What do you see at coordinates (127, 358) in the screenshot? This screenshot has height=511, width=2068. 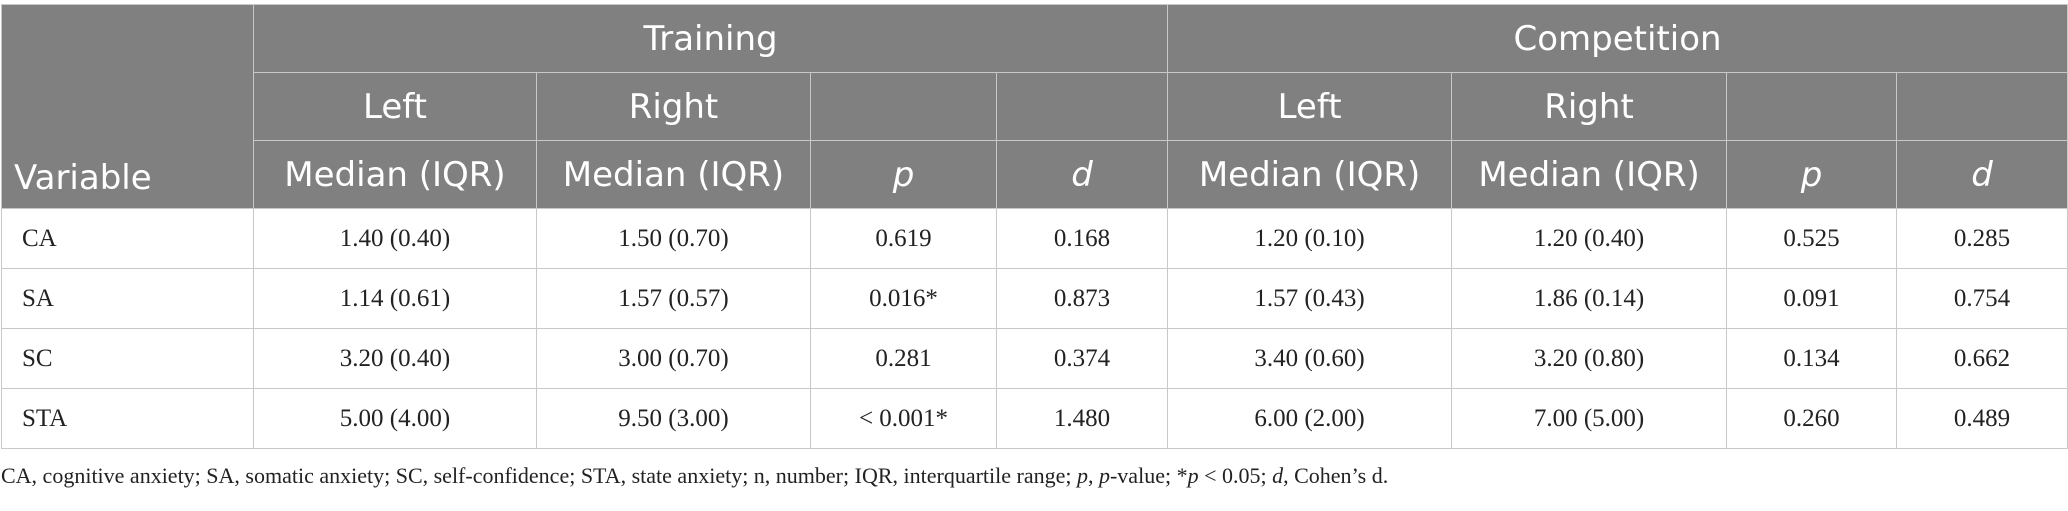 I see `cell-variable: SC` at bounding box center [127, 358].